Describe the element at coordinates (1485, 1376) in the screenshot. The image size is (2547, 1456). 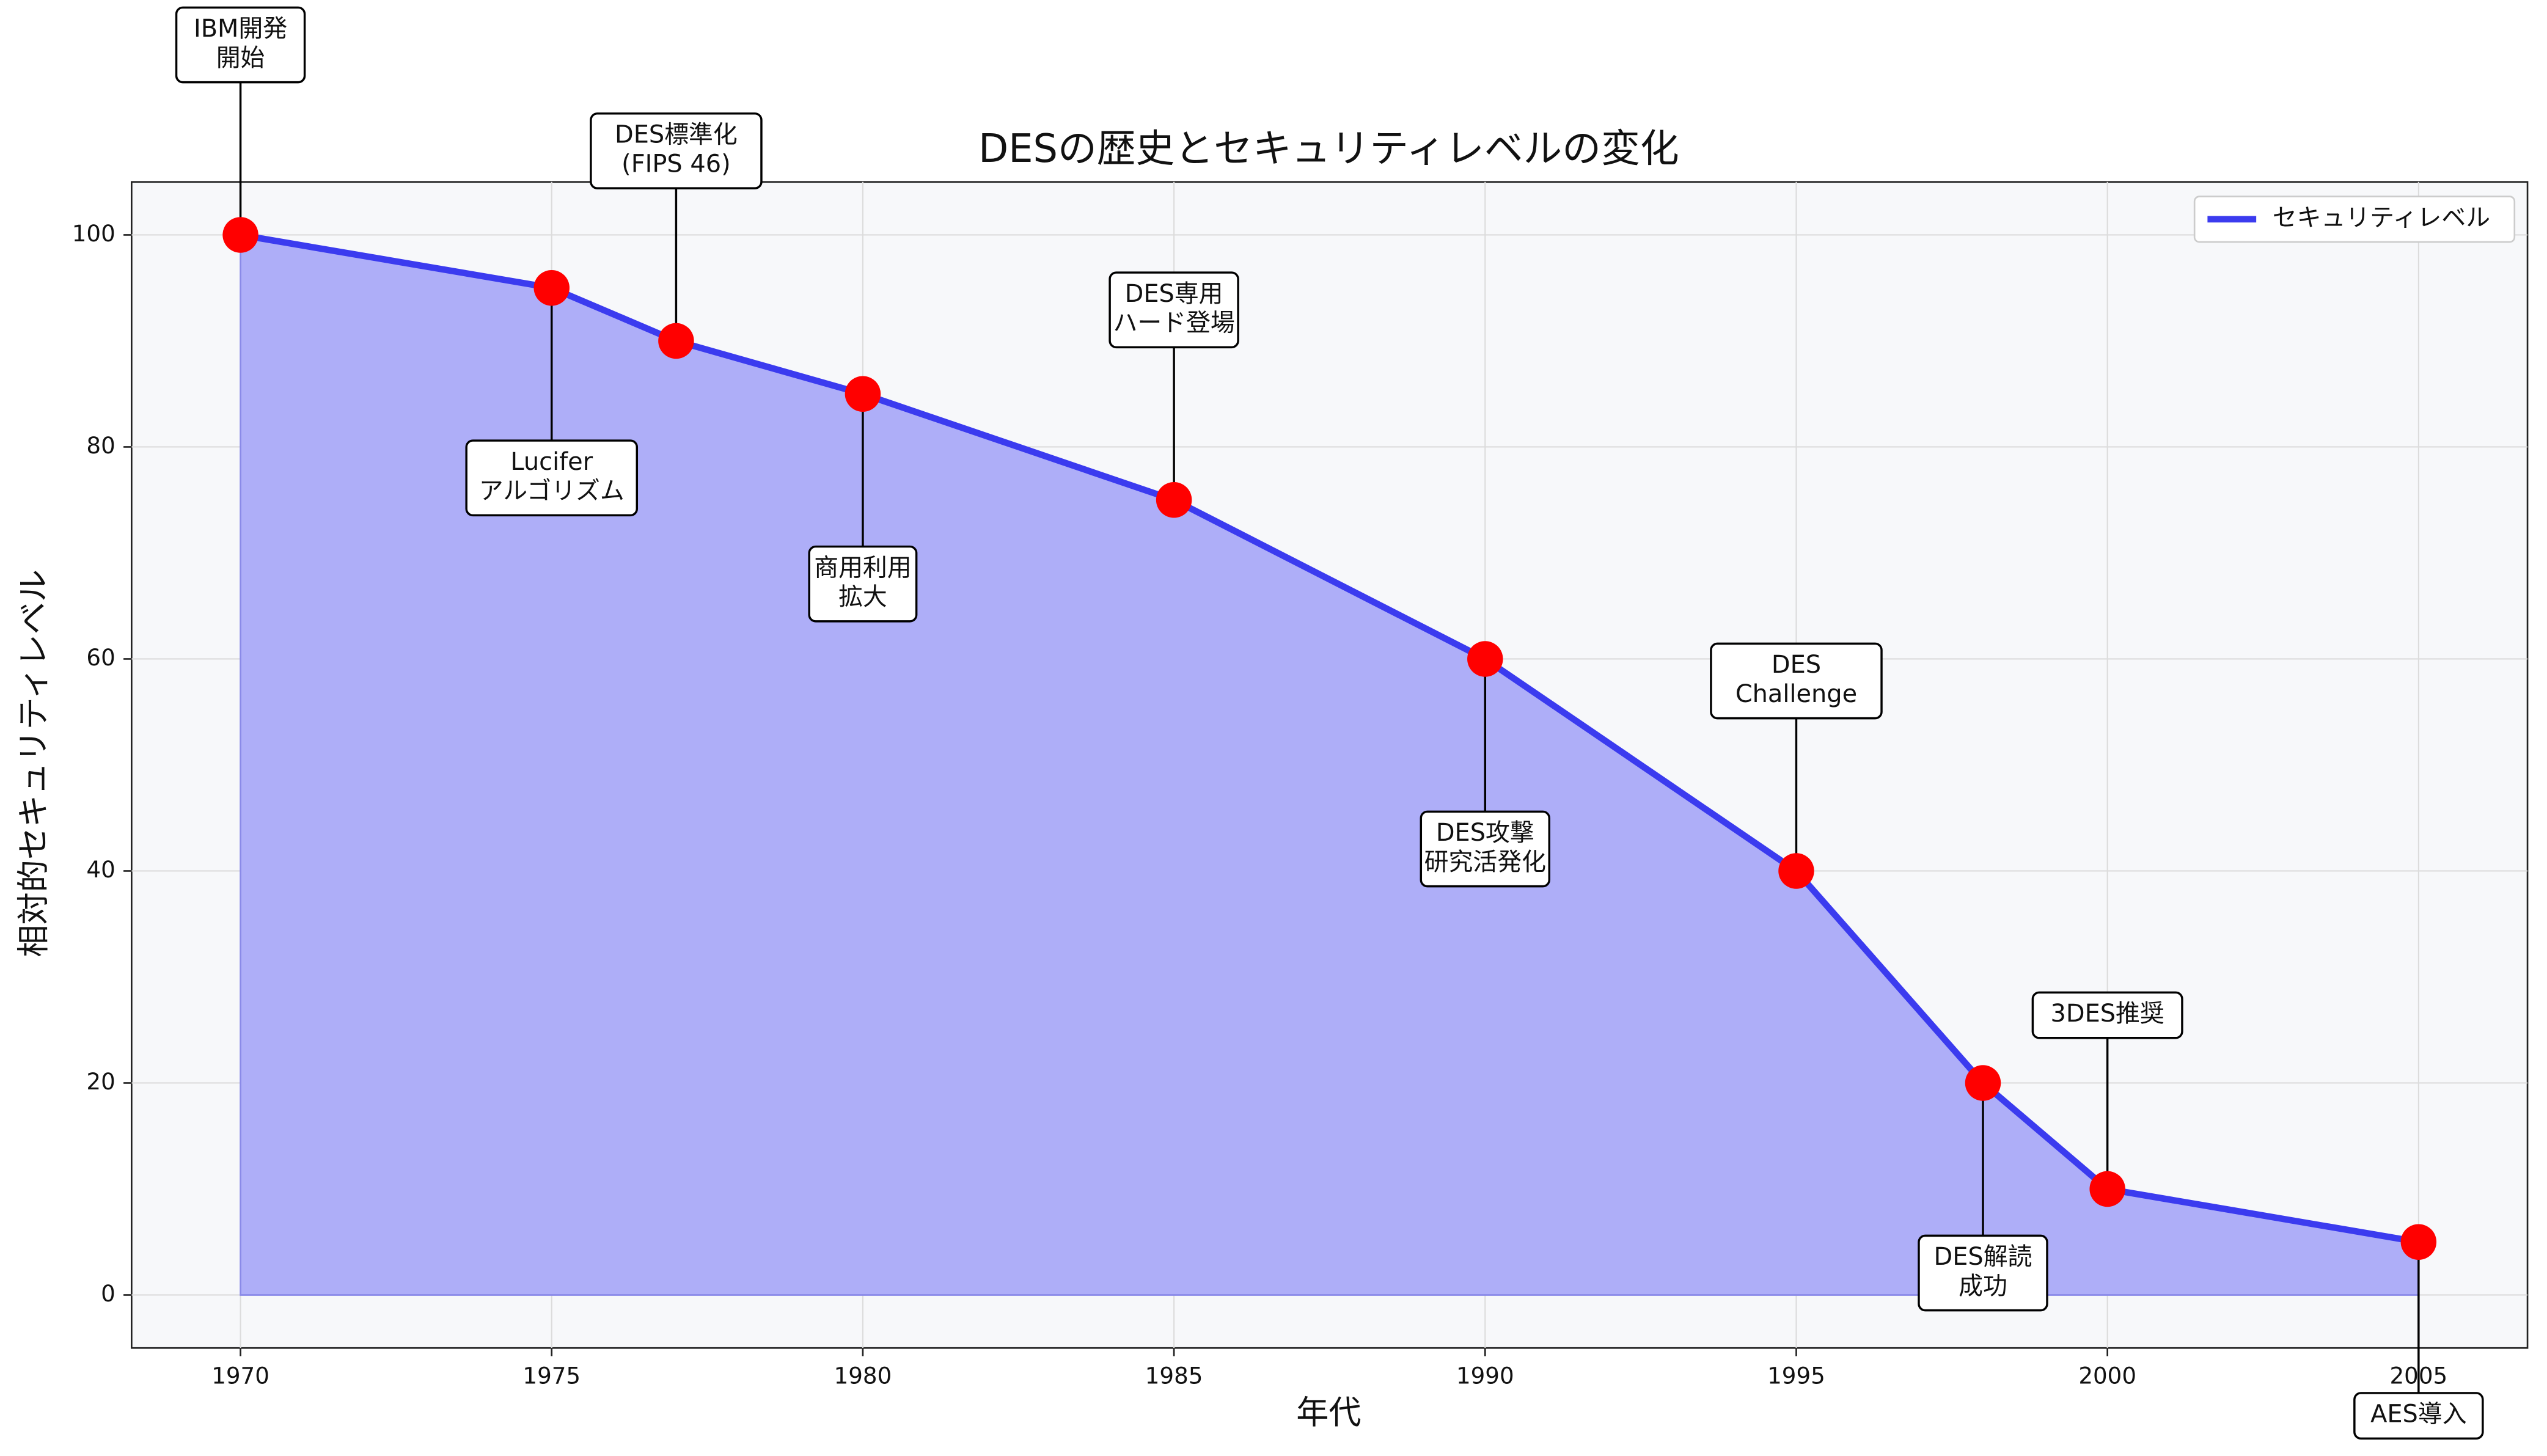
I see `x-tick-label: 1990` at that location.